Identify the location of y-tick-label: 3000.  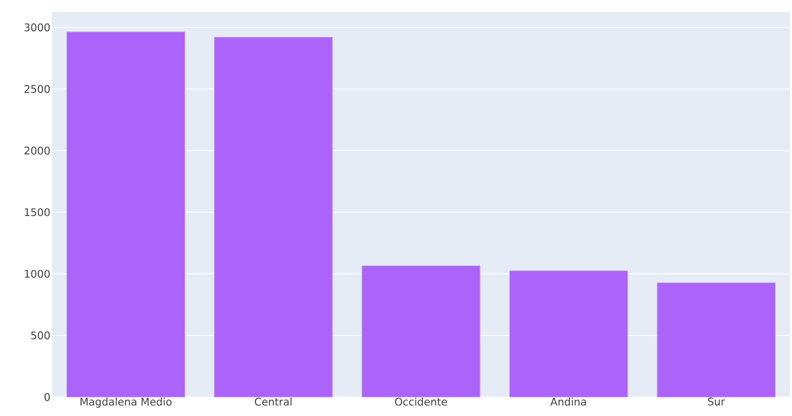
(37, 27).